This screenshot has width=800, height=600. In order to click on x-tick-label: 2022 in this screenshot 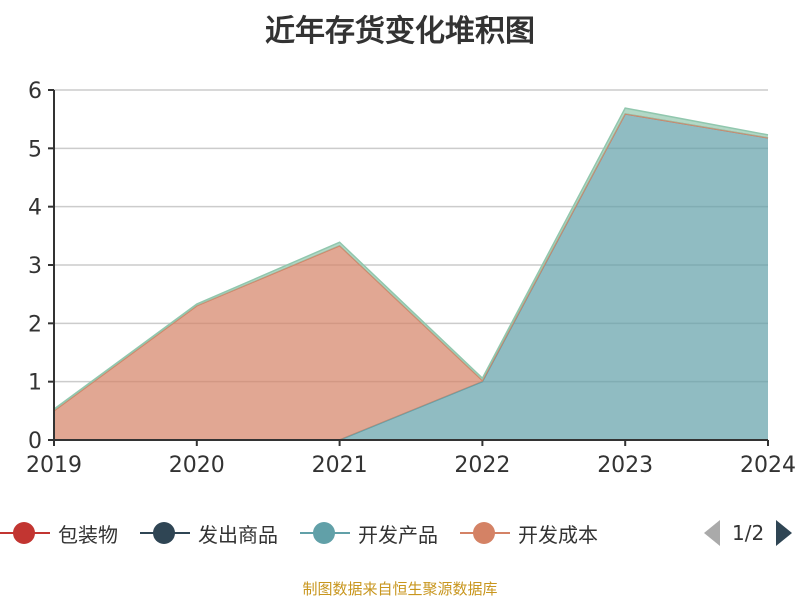, I will do `click(482, 465)`.